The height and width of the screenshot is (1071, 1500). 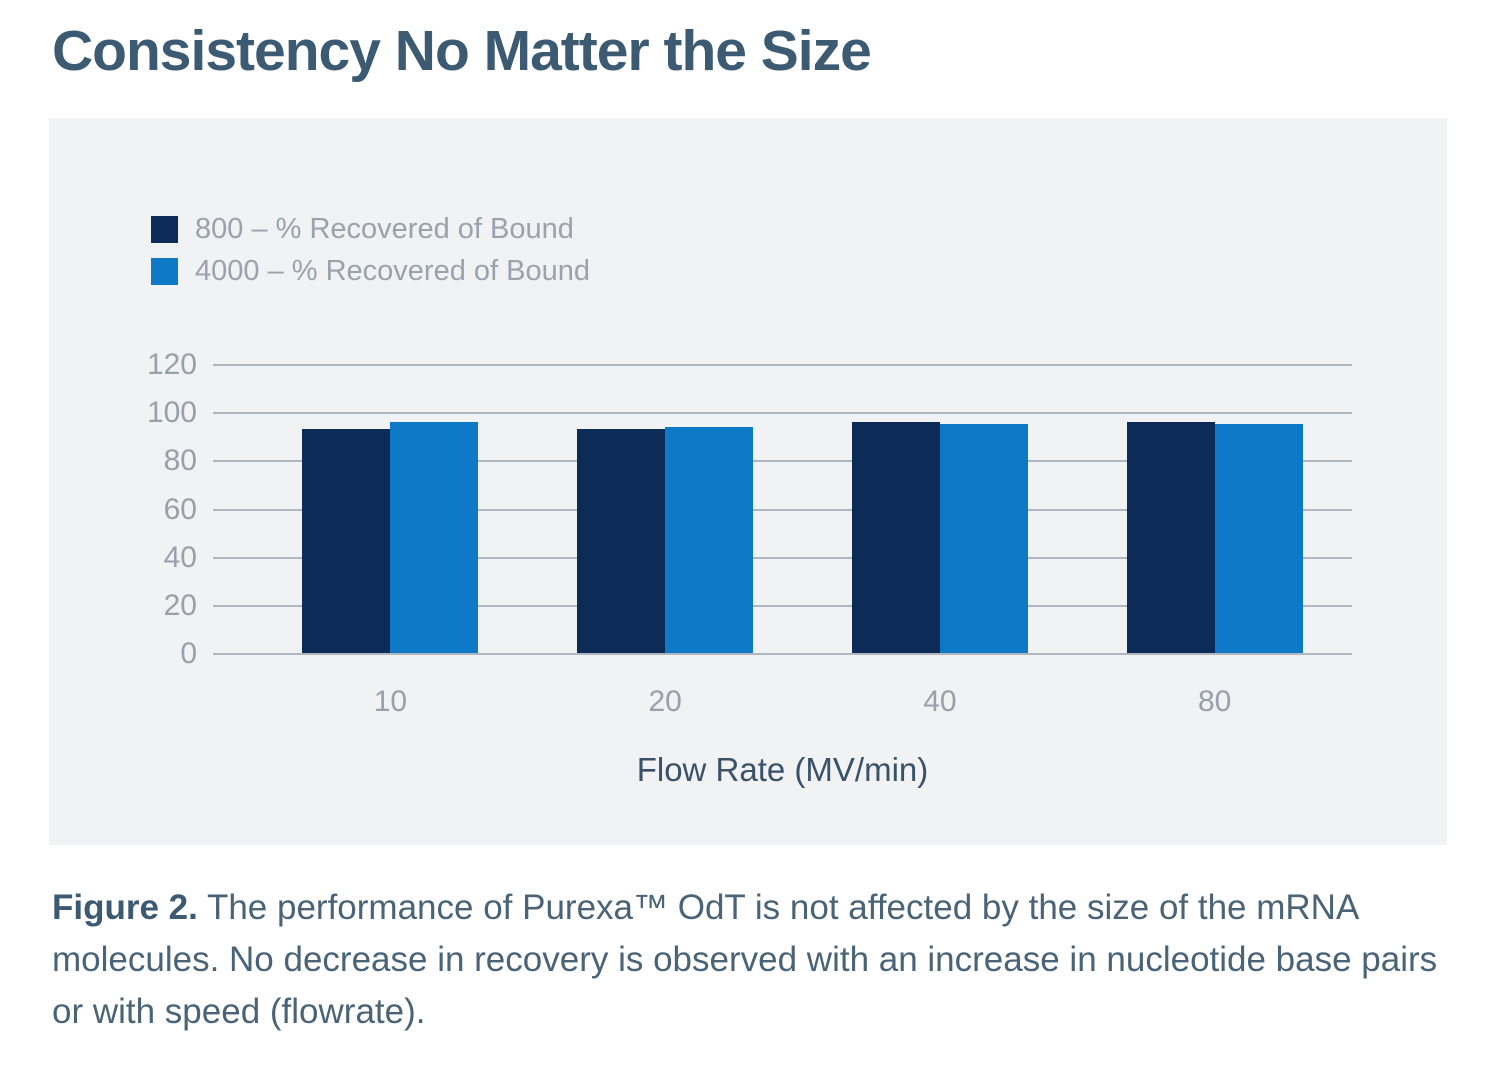 I want to click on legend-label: 4000 – % Recovered of Bound, so click(x=392, y=271).